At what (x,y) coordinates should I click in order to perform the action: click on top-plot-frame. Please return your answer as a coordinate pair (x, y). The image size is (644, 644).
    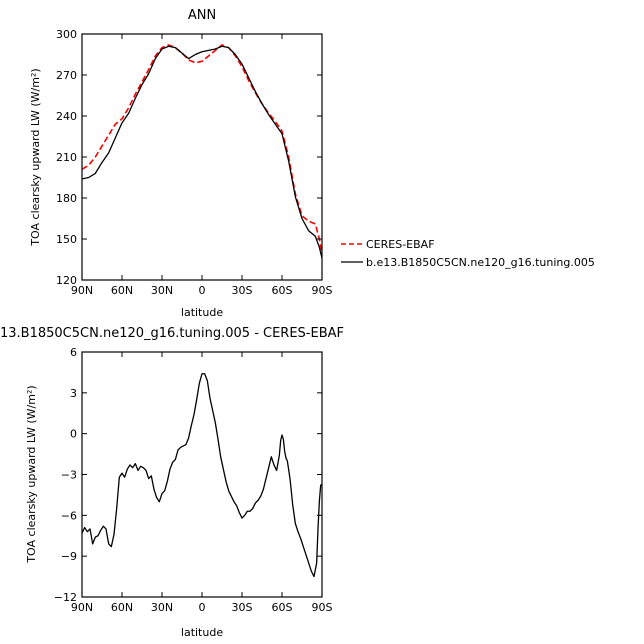
    Looking at the image, I should click on (202, 157).